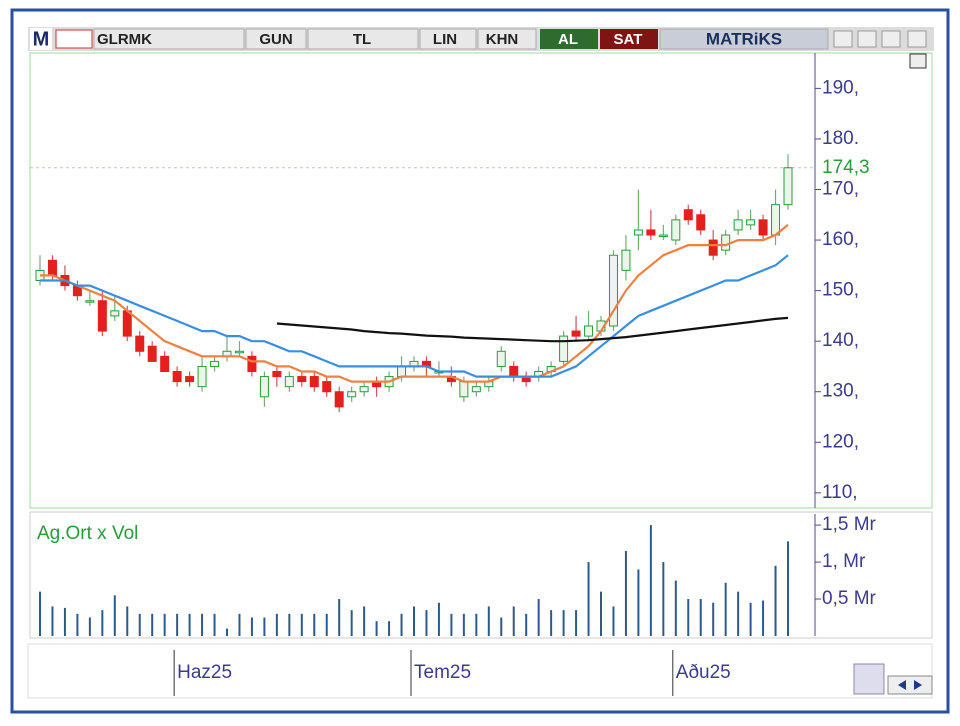 This screenshot has height=726, width=960. What do you see at coordinates (910, 685) in the screenshot?
I see `scroll-buttons` at bounding box center [910, 685].